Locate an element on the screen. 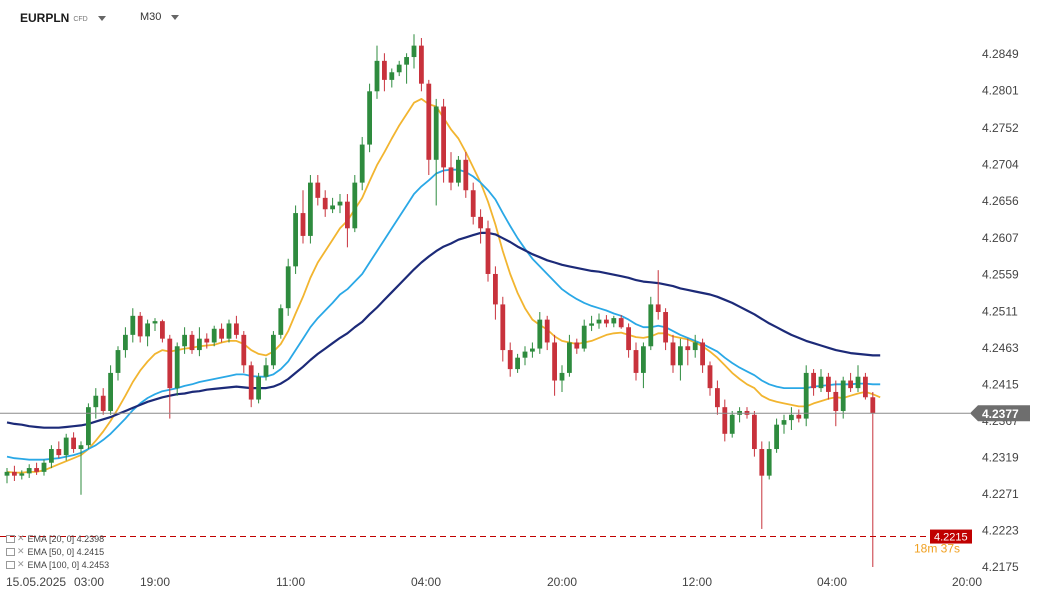 The image size is (1041, 598). symbol-selector: EURPLN CFD is located at coordinates (63, 18).